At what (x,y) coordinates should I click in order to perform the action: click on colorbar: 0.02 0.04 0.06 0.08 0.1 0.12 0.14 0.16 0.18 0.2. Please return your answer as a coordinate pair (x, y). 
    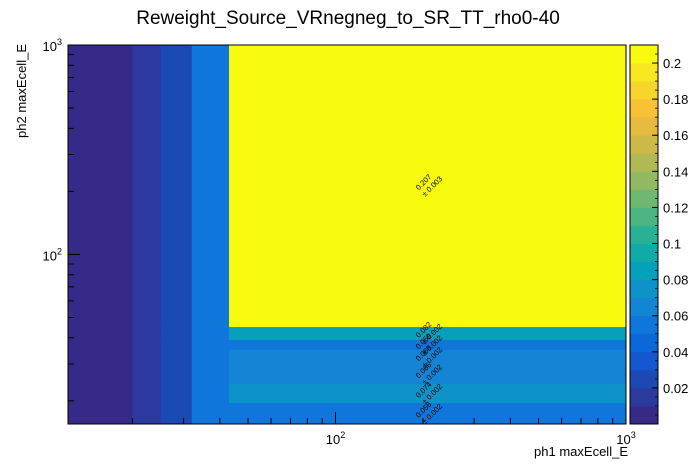
    Looking at the image, I should click on (658, 234).